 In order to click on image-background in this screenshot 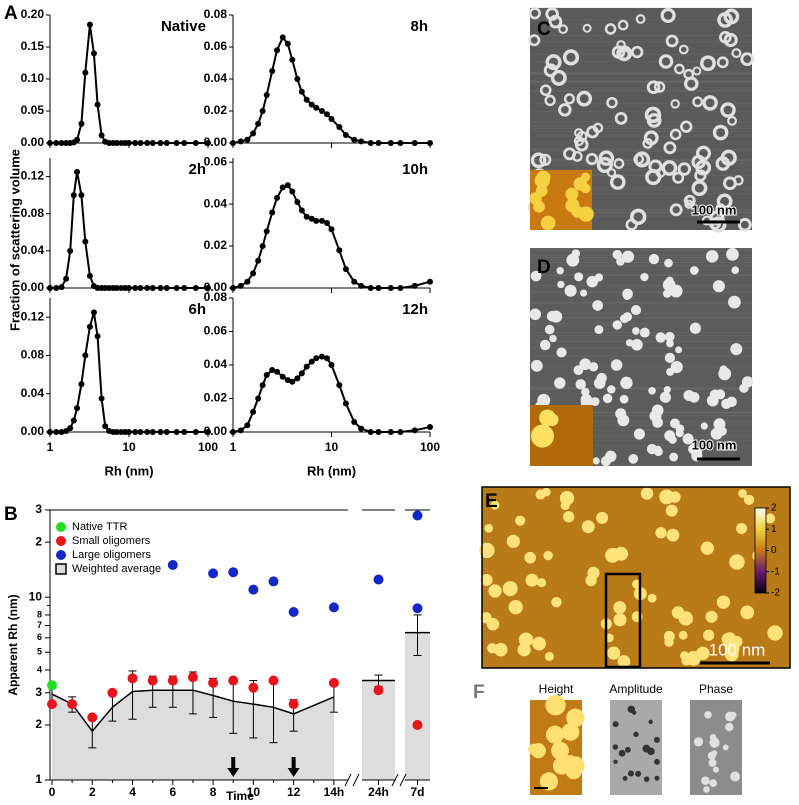, I will do `click(636, 747)`.